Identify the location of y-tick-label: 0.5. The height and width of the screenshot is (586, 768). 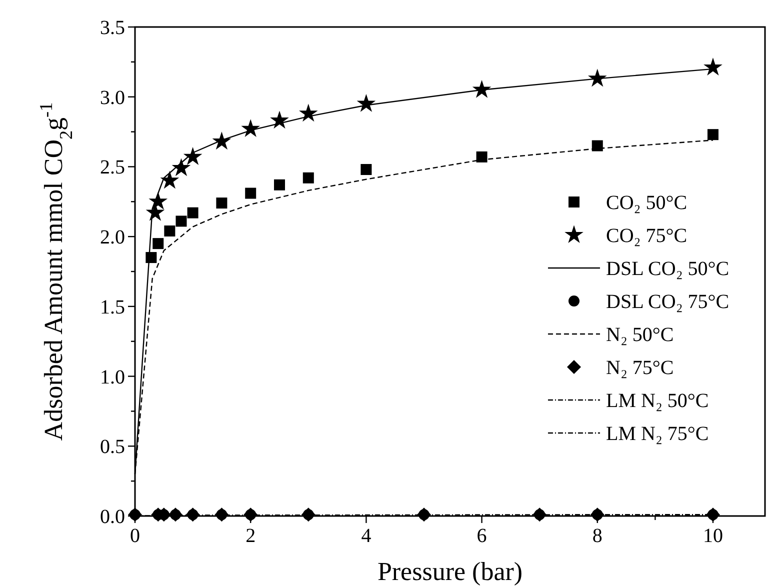
(112, 447).